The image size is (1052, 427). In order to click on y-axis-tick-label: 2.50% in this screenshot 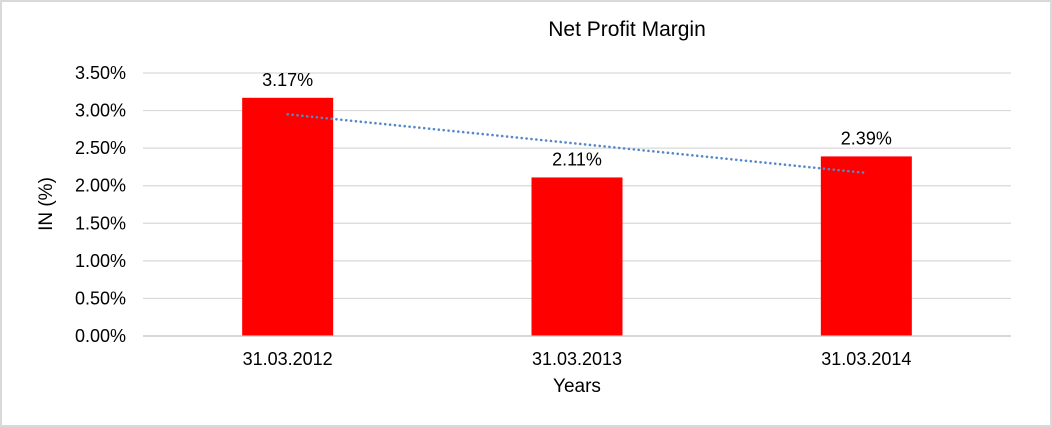, I will do `click(100, 148)`.